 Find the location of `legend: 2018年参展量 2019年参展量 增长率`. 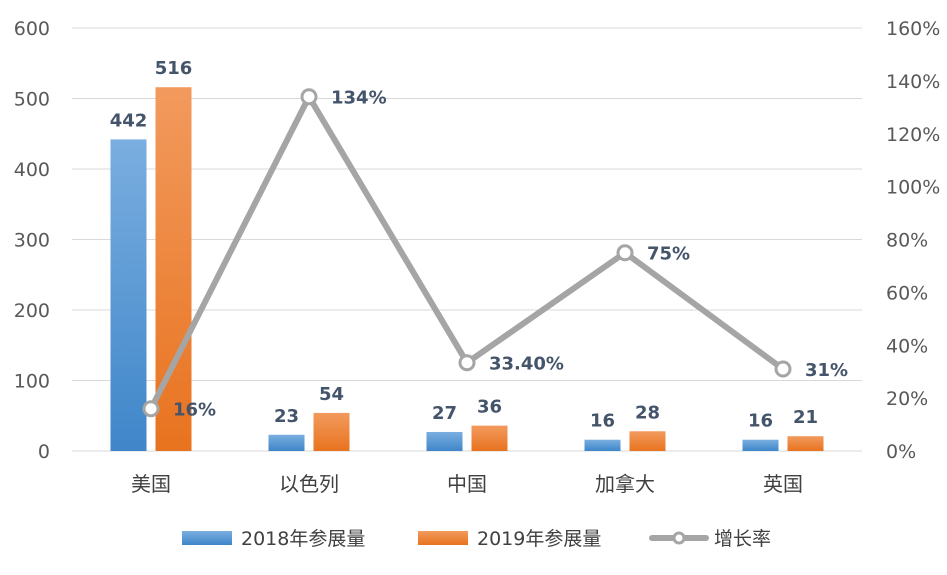

legend: 2018年参展量 2019年参展量 增长率 is located at coordinates (476, 539).